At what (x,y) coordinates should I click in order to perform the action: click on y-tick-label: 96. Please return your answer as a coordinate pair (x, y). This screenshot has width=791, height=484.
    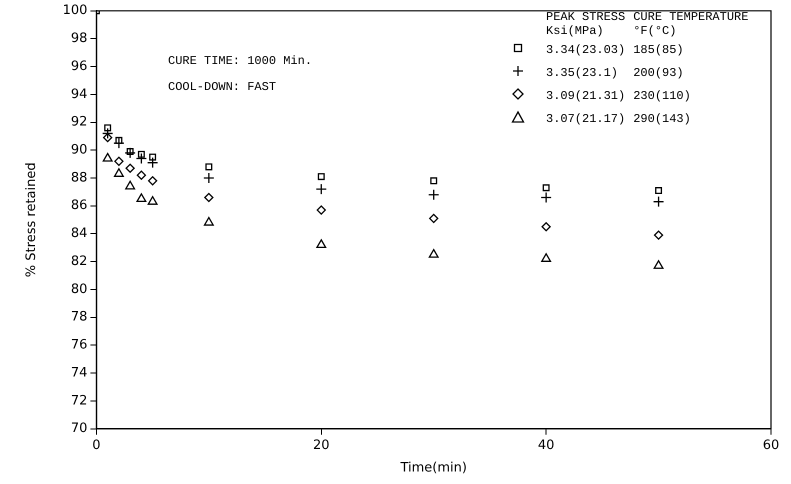
    Looking at the image, I should click on (79, 66).